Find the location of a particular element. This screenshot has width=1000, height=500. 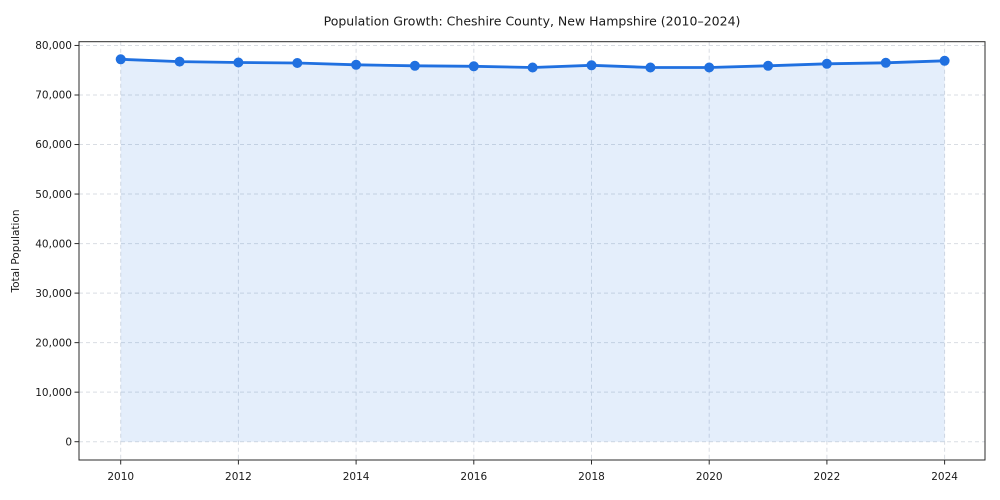

y-tick-label: 60,000 is located at coordinates (53, 145).